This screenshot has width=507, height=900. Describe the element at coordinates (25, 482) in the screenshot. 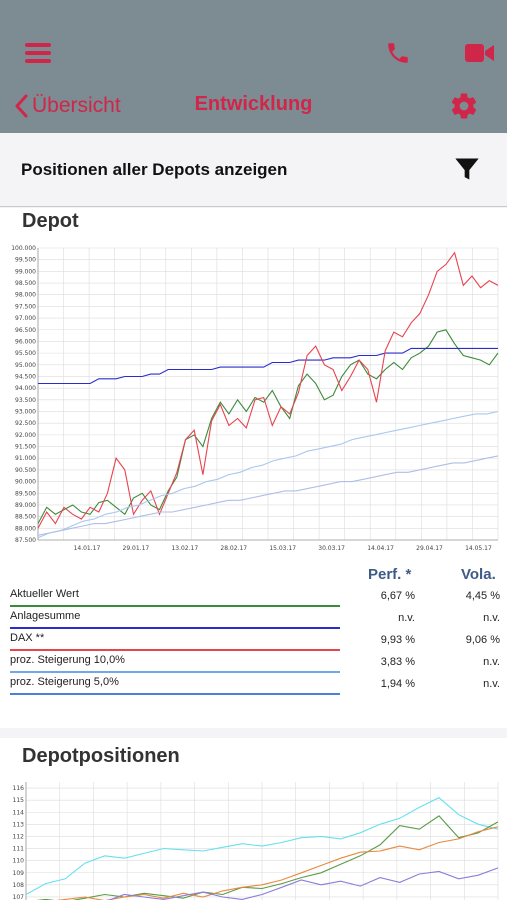

I see `y-tick-label: 90.000` at that location.